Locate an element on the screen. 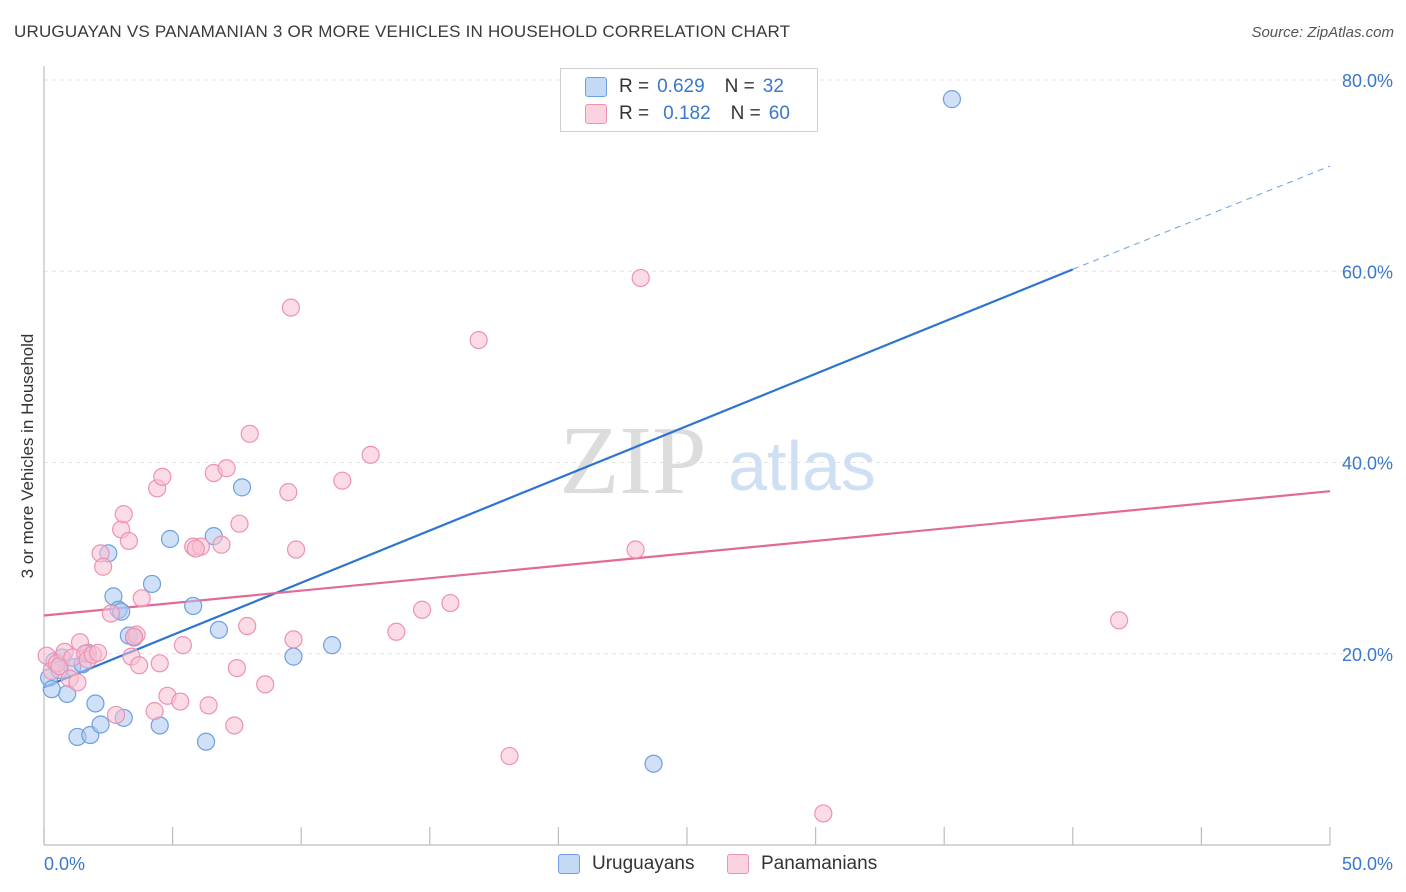 This screenshot has width=1406, height=892. y-tick-label: 60.0% is located at coordinates (1367, 272).